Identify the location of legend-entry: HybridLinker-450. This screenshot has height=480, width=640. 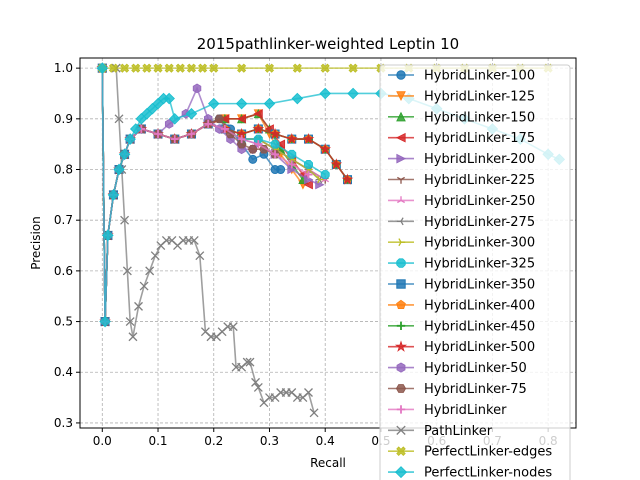
(461, 326).